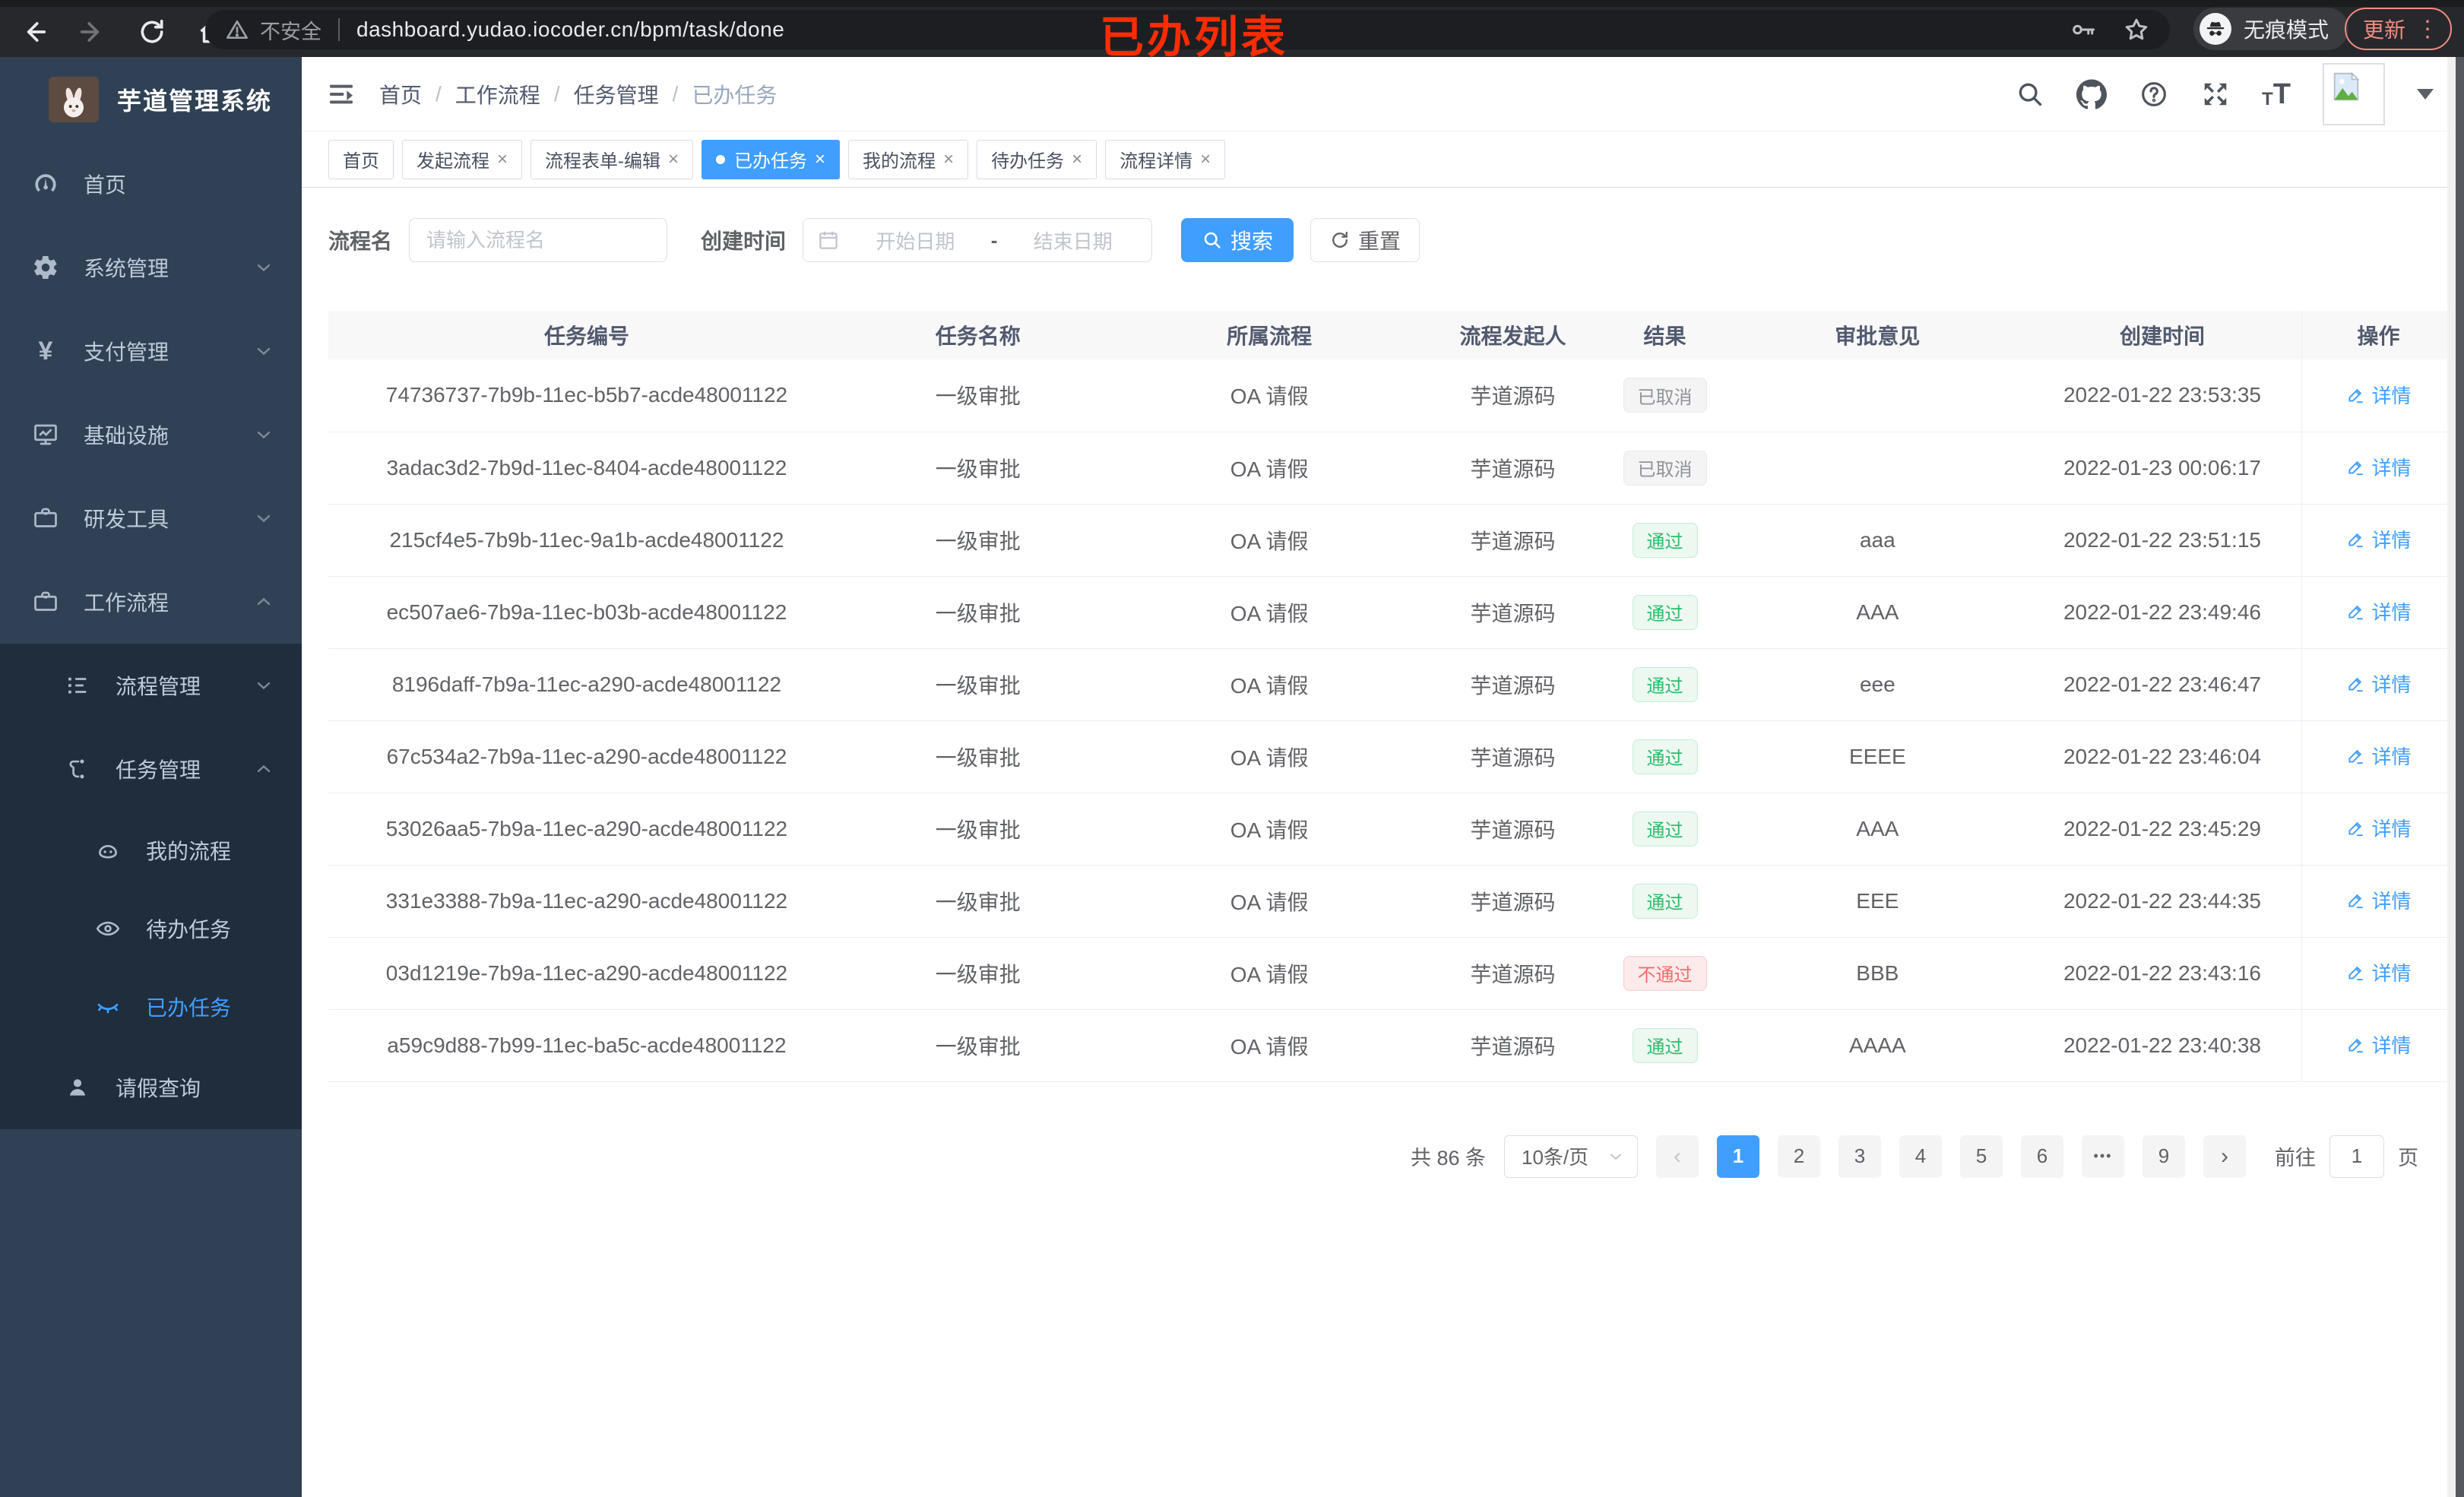 The height and width of the screenshot is (1497, 2464). Describe the element at coordinates (1860, 1156) in the screenshot. I see `pagination-page-3: 3` at that location.